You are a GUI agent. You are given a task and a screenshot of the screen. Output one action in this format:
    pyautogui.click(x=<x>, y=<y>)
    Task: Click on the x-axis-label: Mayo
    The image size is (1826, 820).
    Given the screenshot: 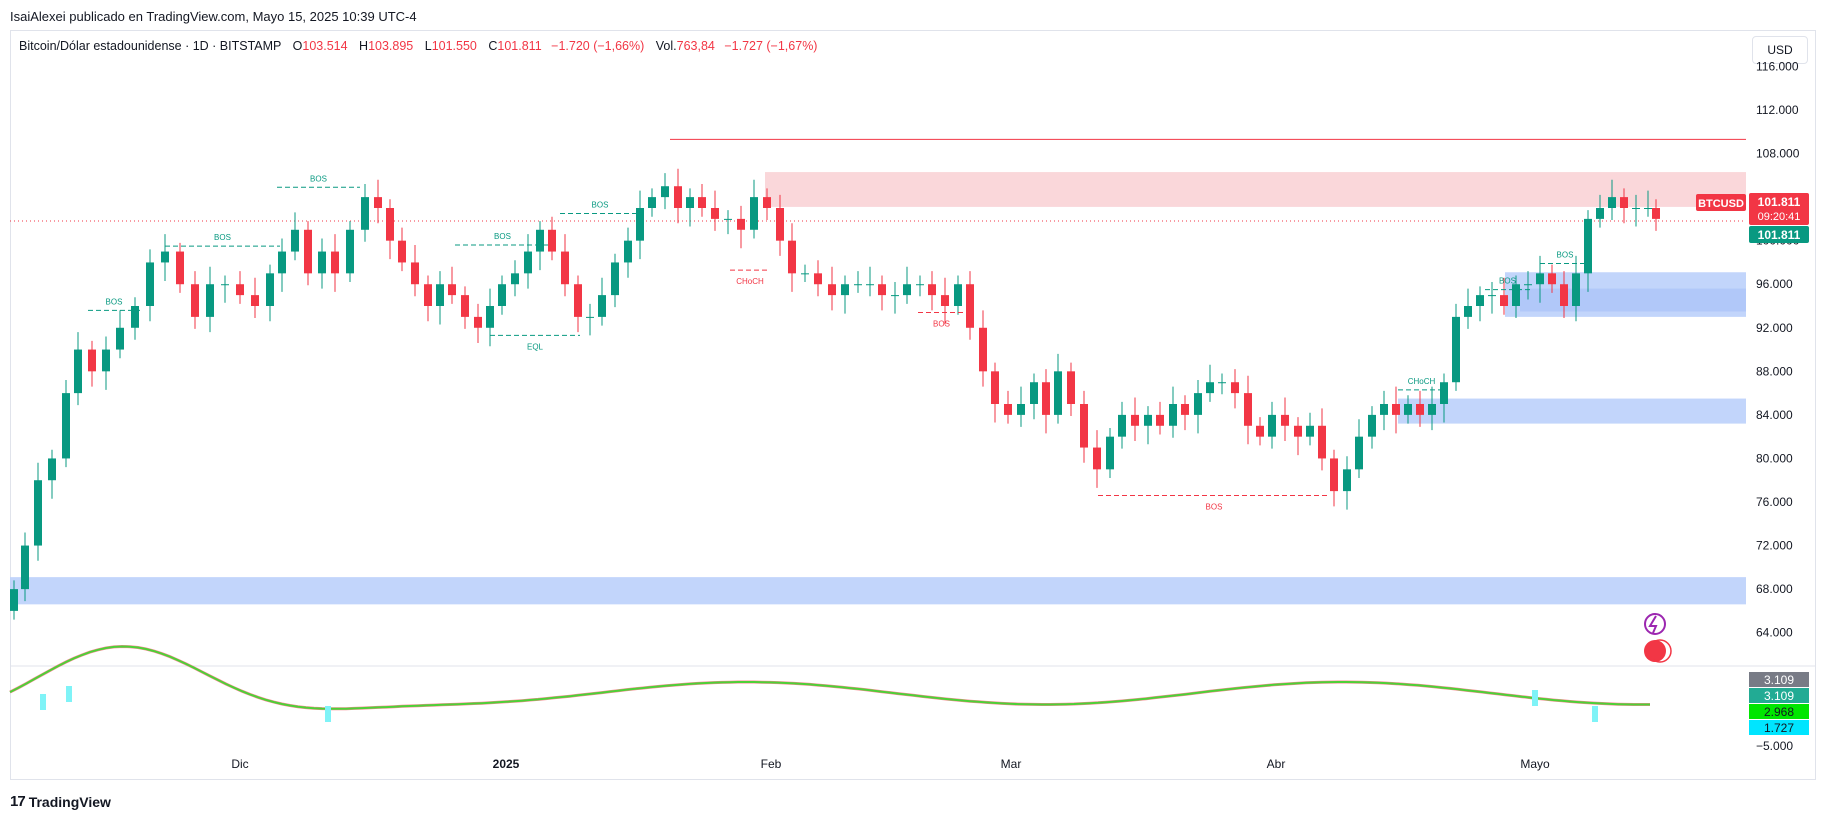 What is the action you would take?
    pyautogui.click(x=1535, y=764)
    